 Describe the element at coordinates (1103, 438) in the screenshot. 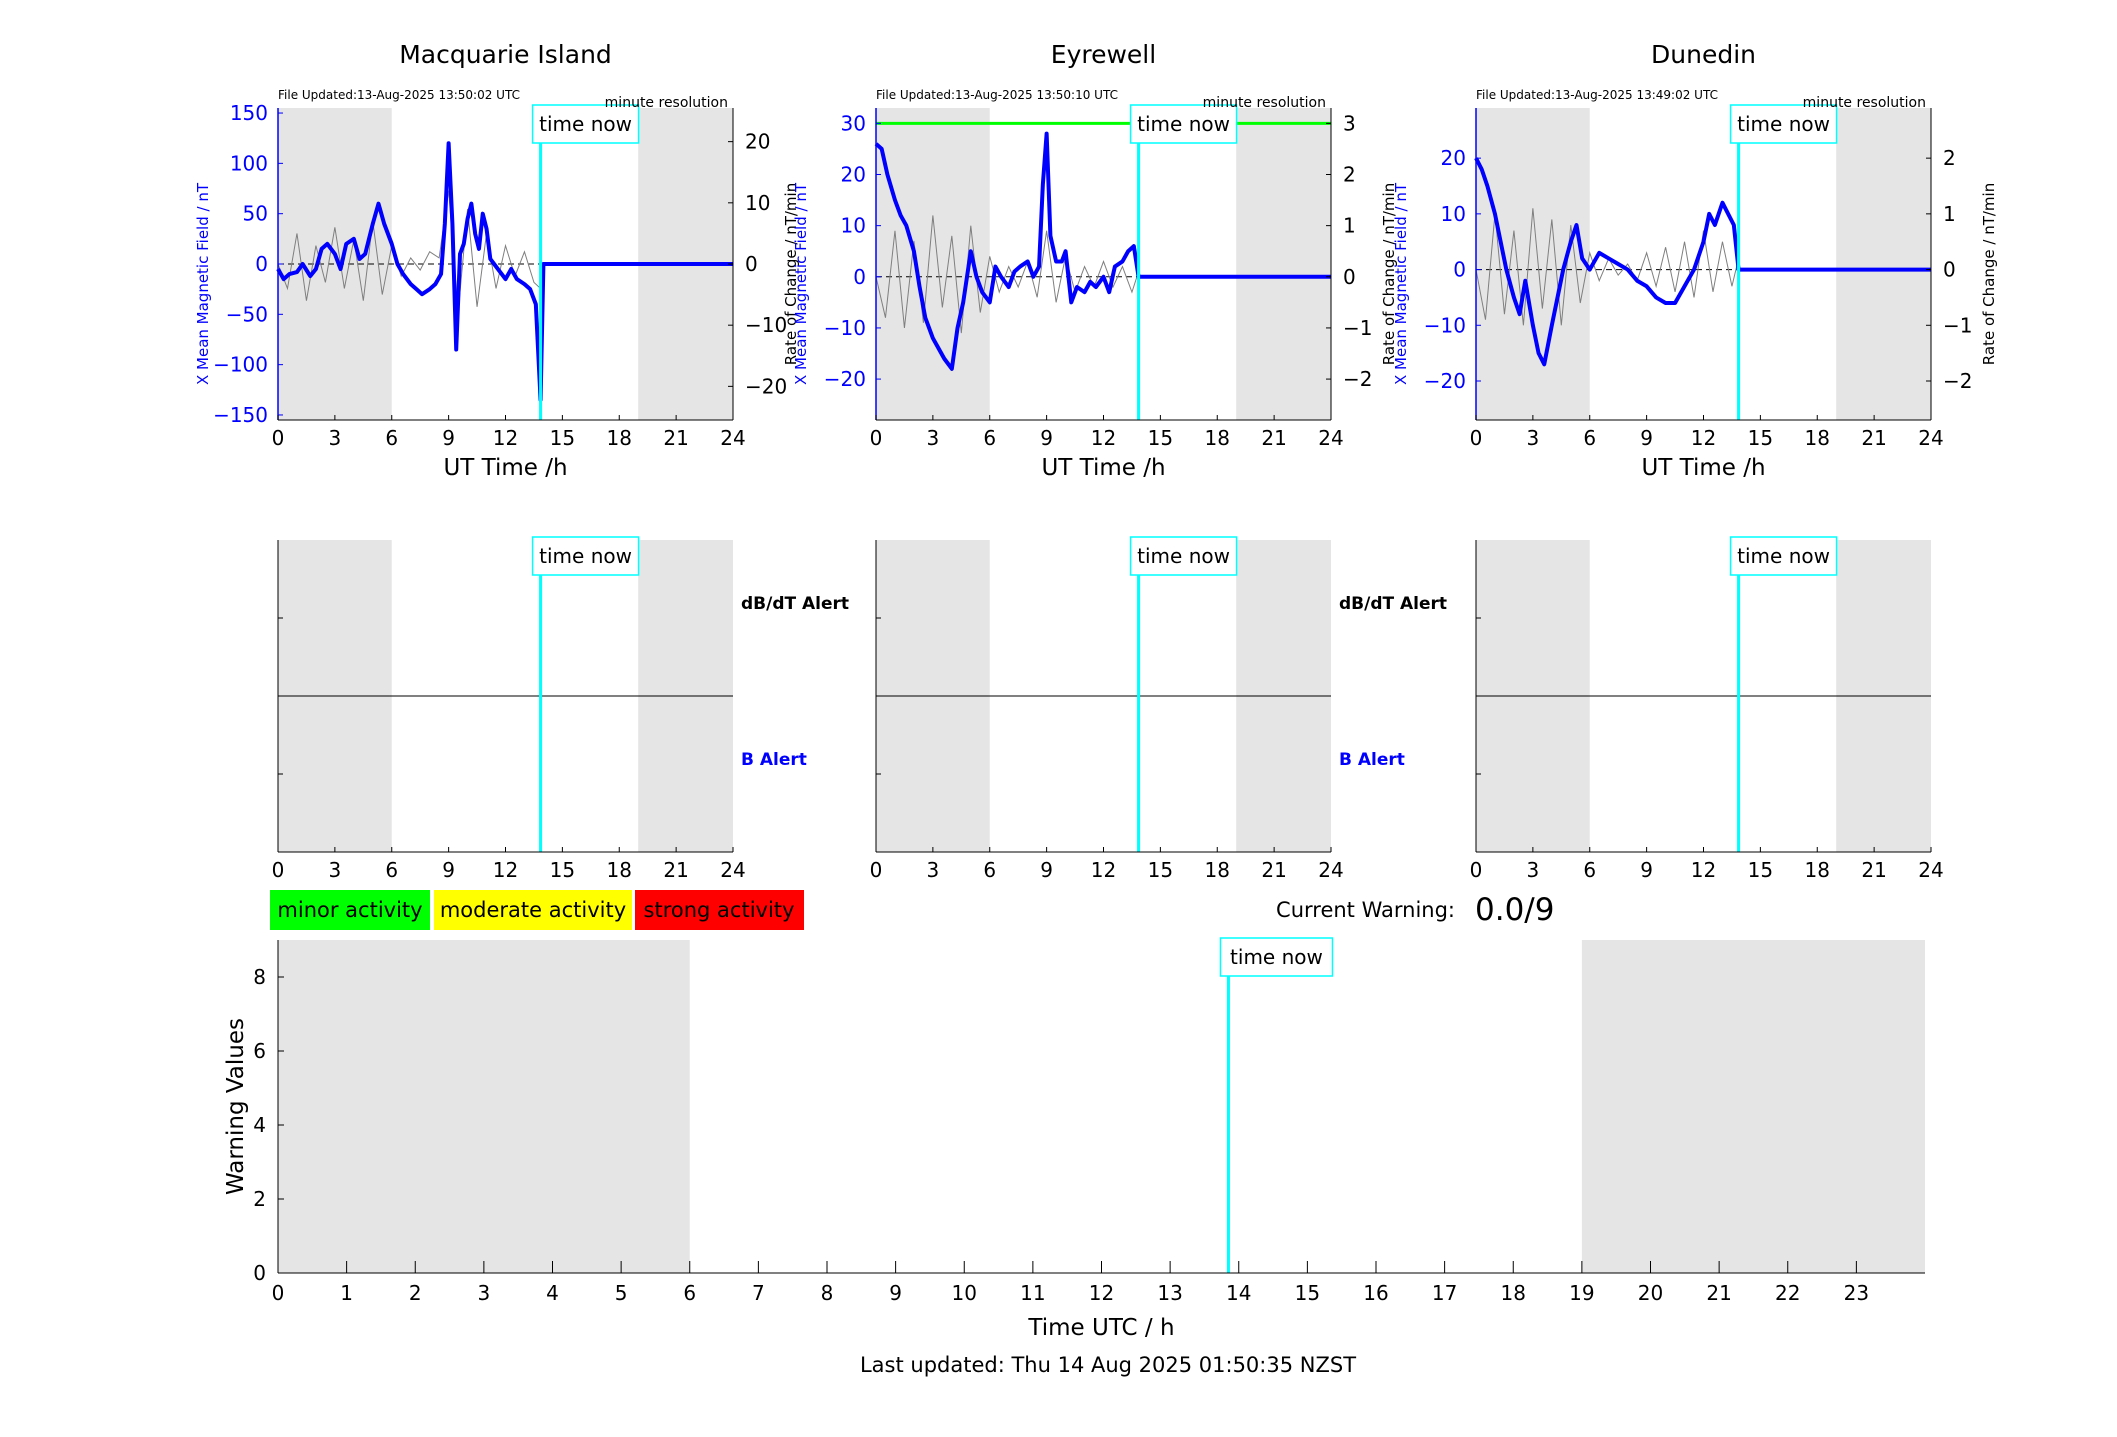

I see `x-tick-label: 12` at that location.